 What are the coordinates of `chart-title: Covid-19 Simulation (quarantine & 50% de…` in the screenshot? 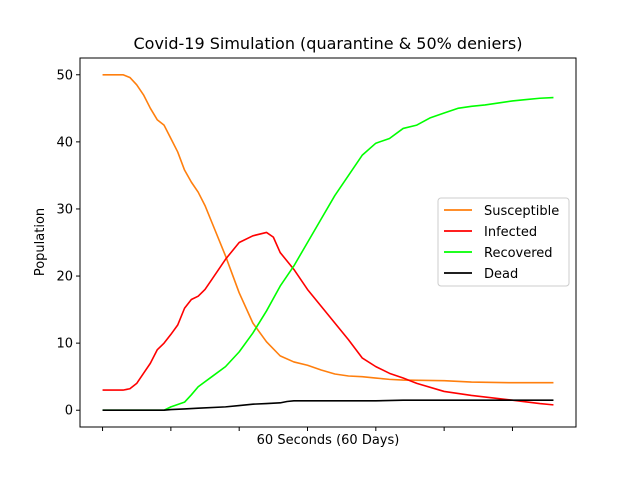 It's located at (327, 43).